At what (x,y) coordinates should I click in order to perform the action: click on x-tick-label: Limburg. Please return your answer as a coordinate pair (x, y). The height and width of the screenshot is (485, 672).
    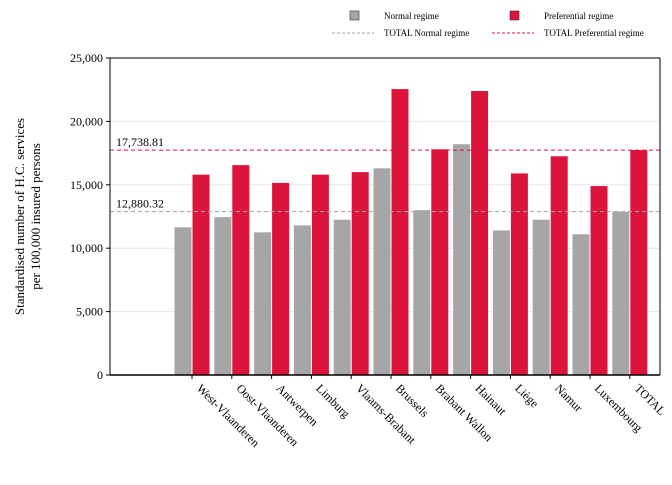
    Looking at the image, I should click on (332, 400).